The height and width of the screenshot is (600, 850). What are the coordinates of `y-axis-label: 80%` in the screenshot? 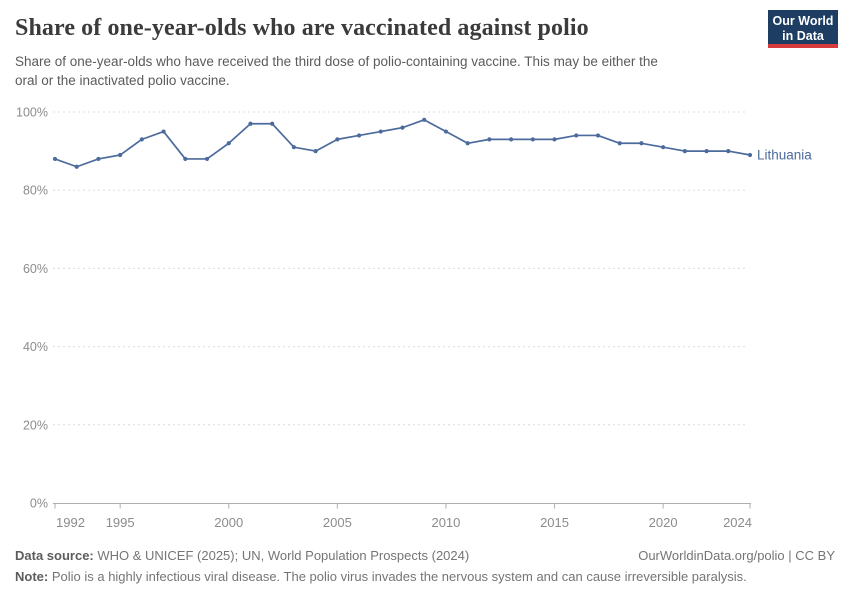 It's located at (35, 191).